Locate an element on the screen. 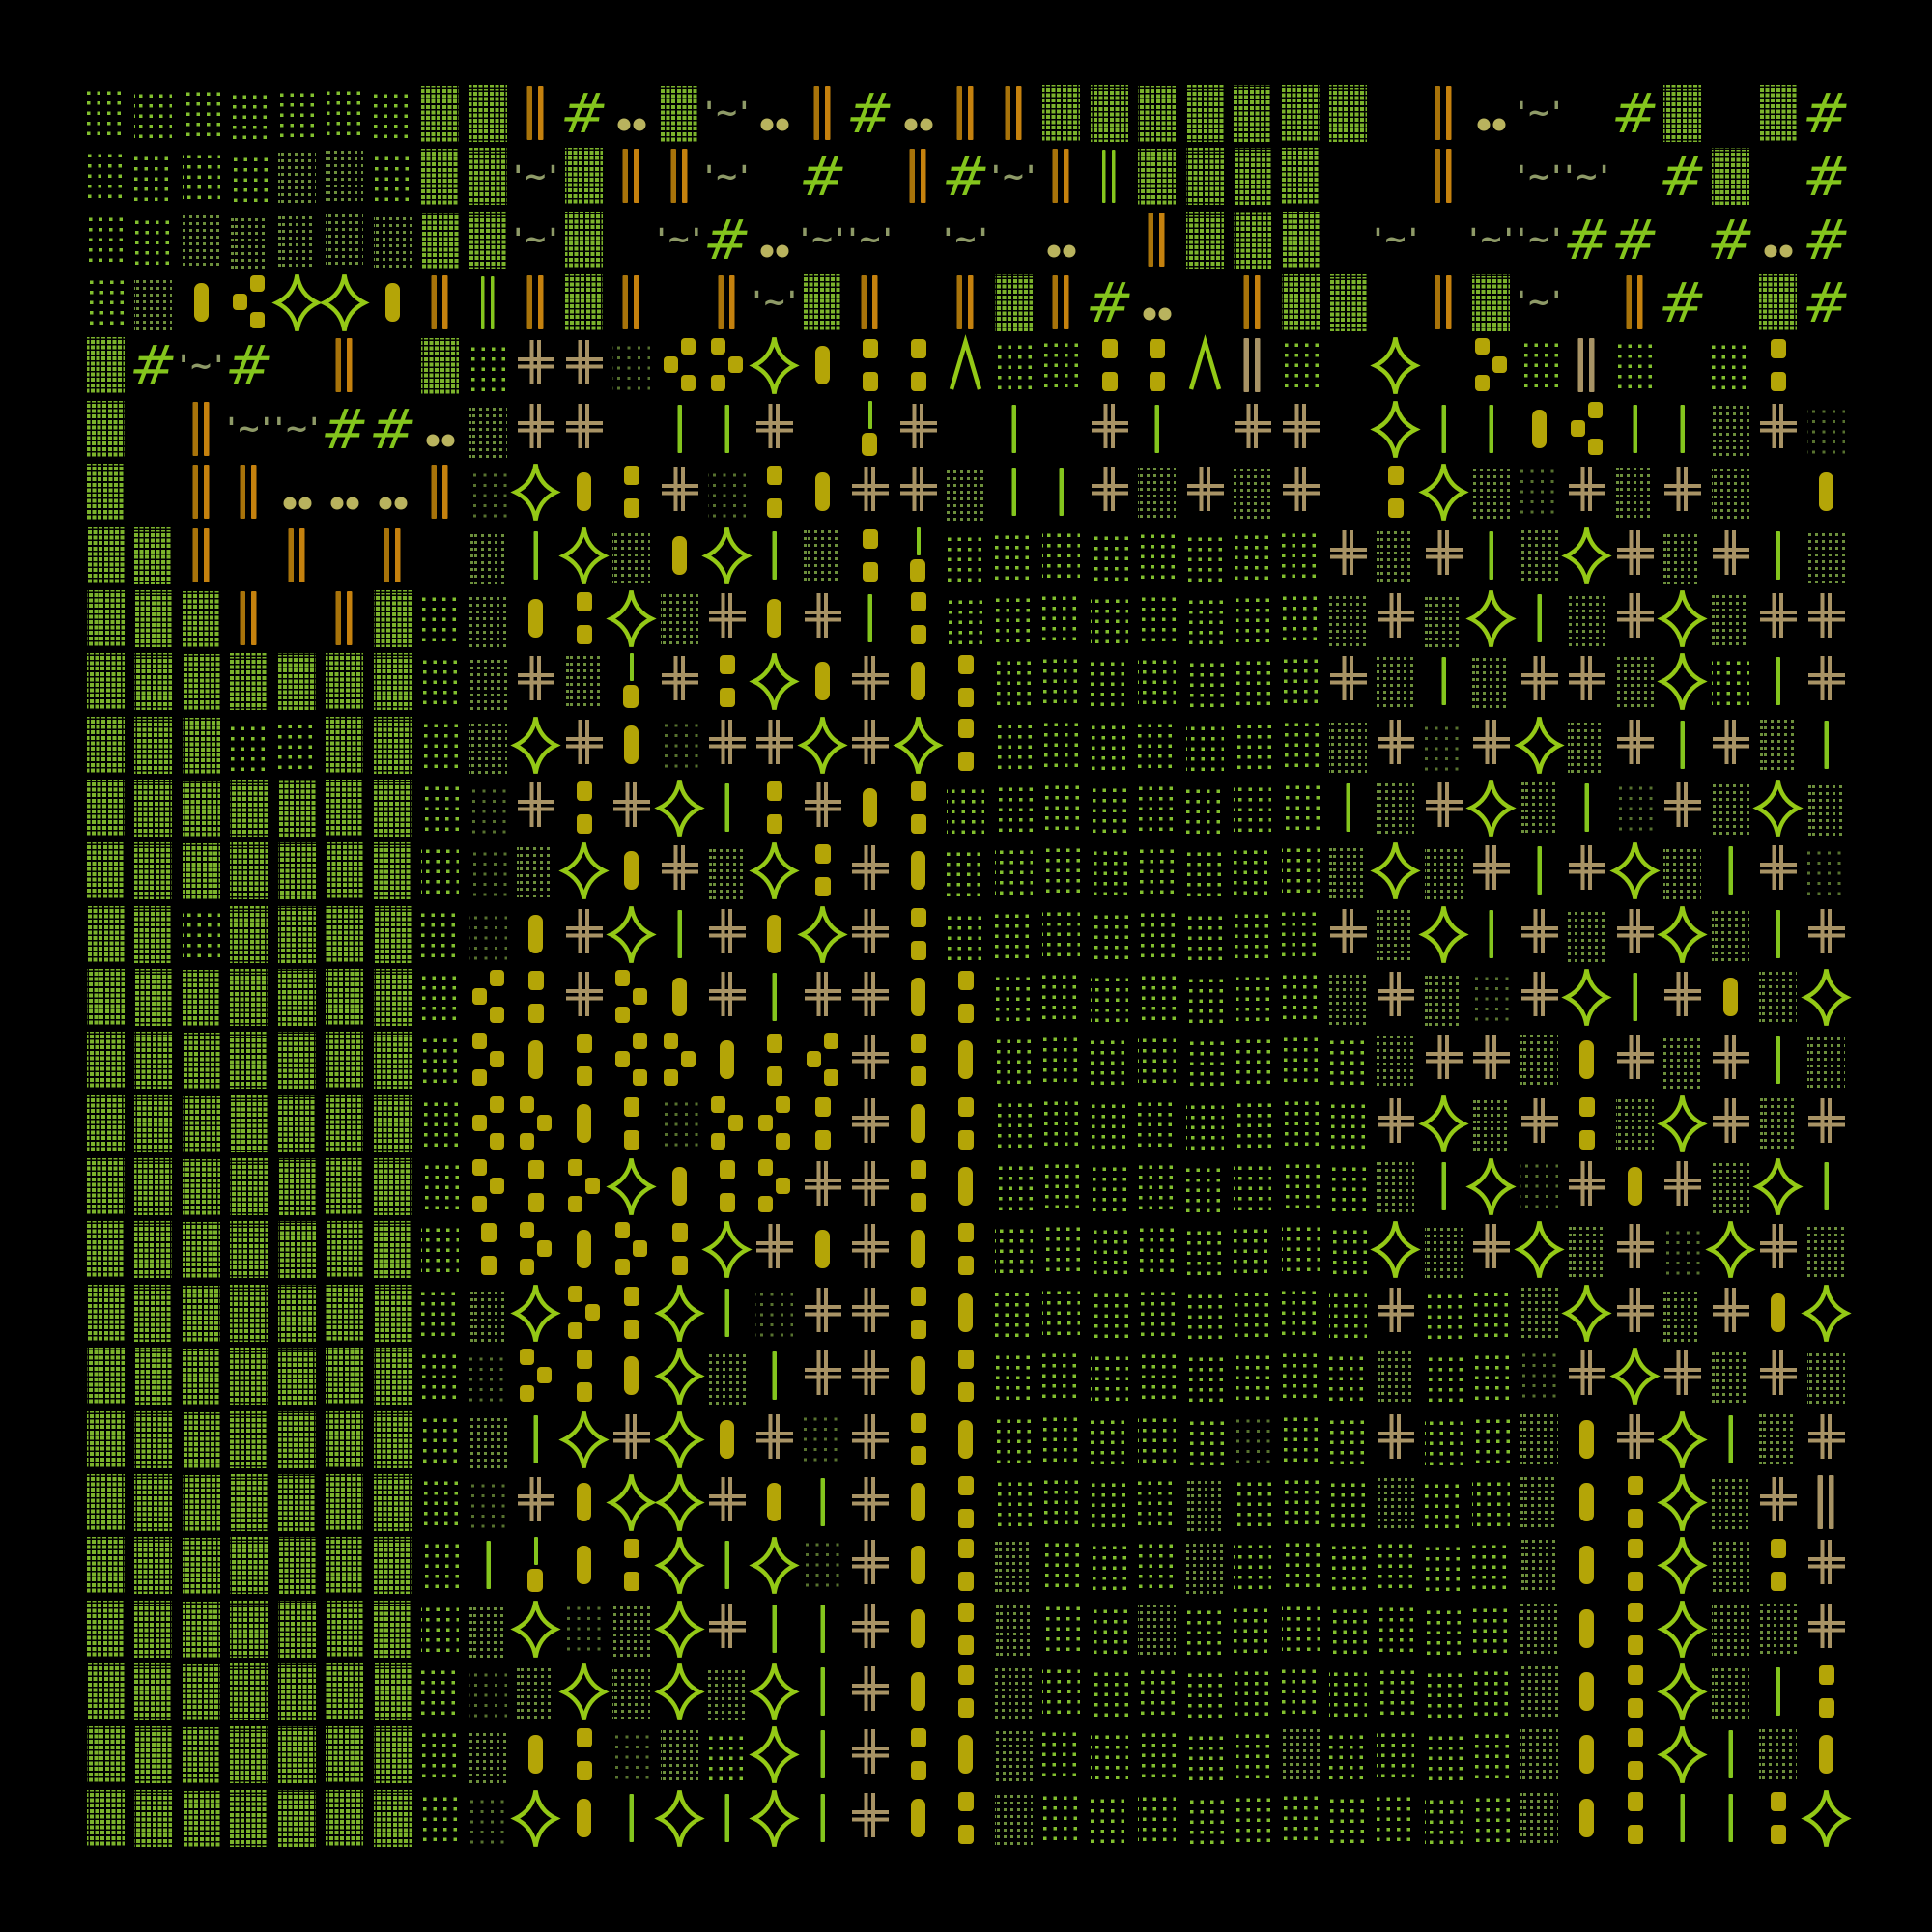  hash-glyph: # is located at coordinates (1730, 240).